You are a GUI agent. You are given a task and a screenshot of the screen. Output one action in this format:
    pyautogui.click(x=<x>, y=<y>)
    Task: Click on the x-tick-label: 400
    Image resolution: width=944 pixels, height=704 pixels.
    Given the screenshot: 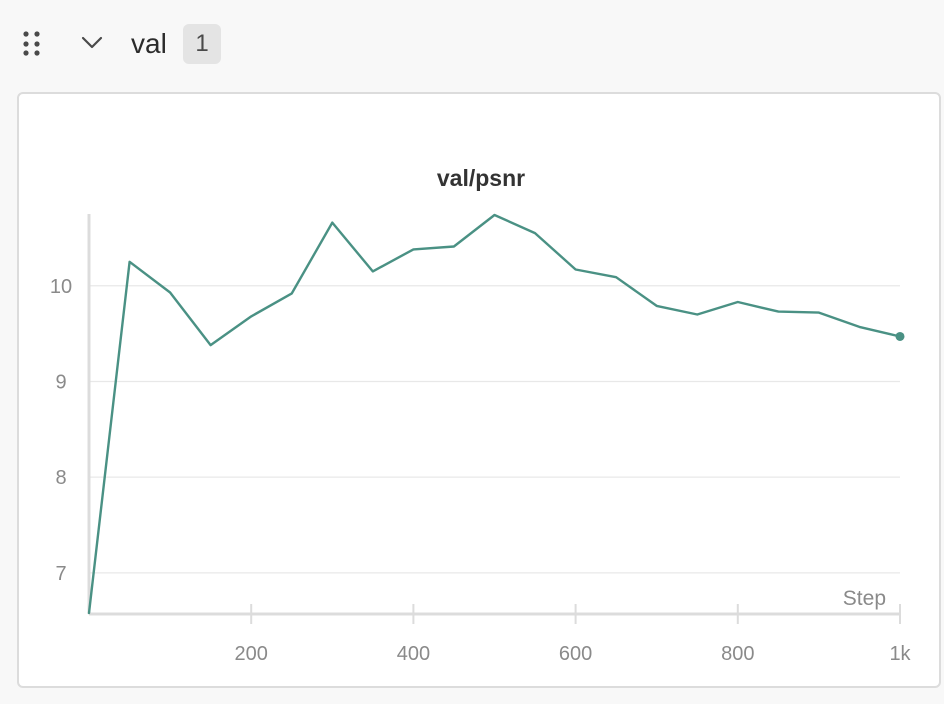 What is the action you would take?
    pyautogui.click(x=413, y=654)
    